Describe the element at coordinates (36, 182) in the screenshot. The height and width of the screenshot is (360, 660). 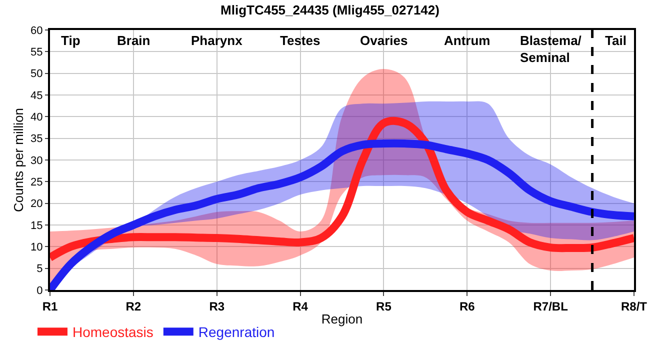
I see `y-tick-label: 25` at that location.